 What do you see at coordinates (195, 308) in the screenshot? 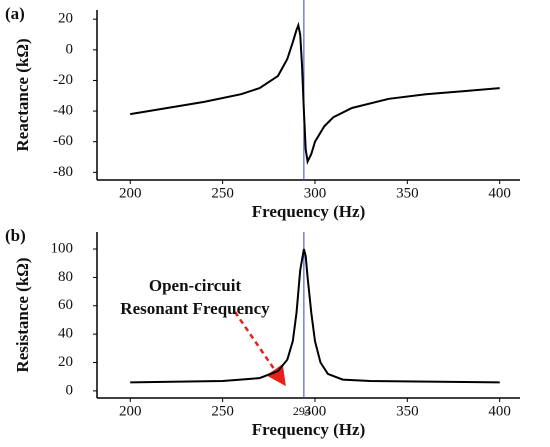
I see `annotation: Resonant Frequency` at bounding box center [195, 308].